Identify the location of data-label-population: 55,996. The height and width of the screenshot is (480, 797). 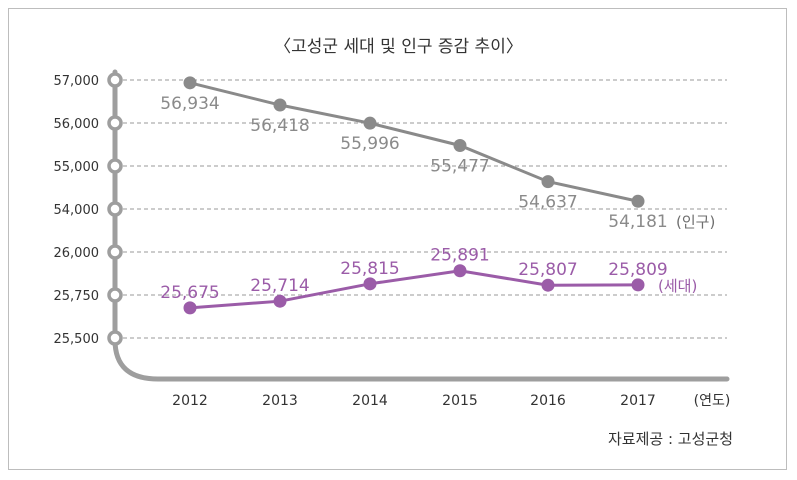
(369, 144).